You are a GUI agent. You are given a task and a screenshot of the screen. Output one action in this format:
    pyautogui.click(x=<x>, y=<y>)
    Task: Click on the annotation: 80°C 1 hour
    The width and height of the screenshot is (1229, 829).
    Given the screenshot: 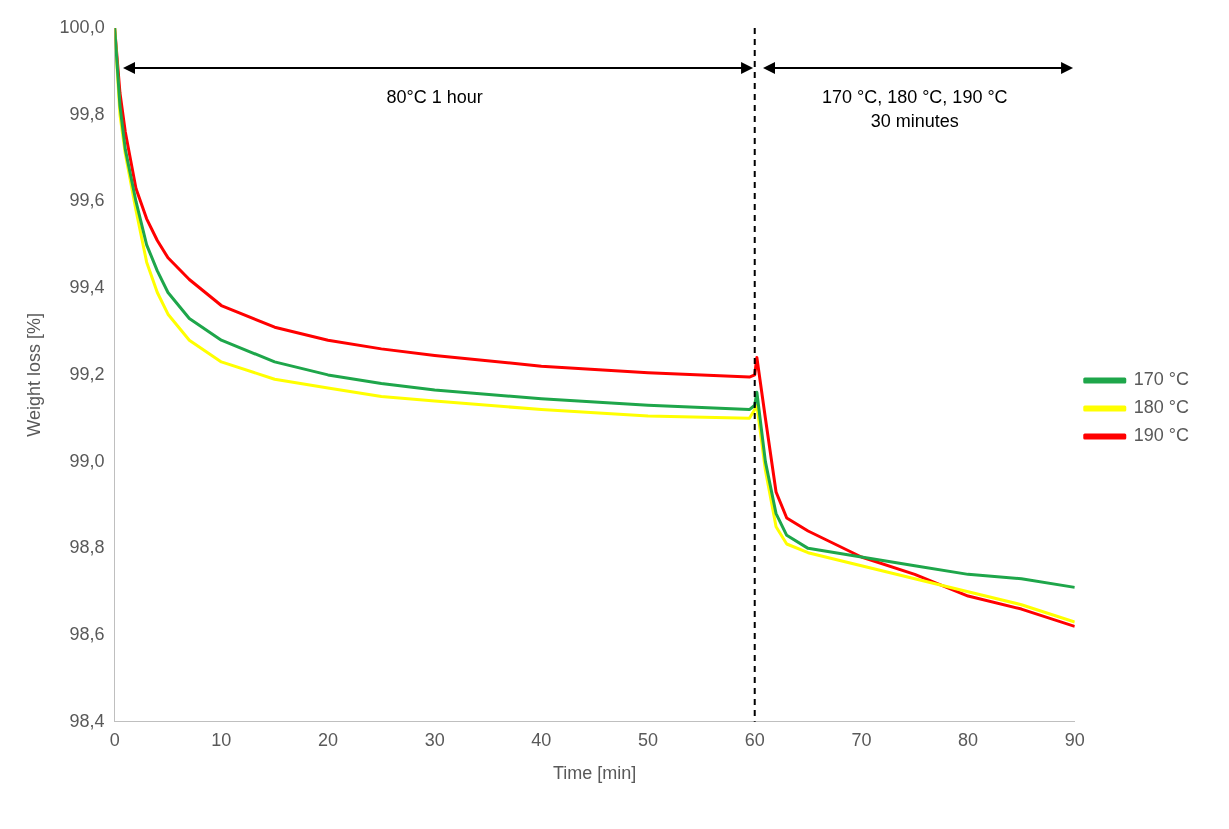 What is the action you would take?
    pyautogui.click(x=434, y=96)
    